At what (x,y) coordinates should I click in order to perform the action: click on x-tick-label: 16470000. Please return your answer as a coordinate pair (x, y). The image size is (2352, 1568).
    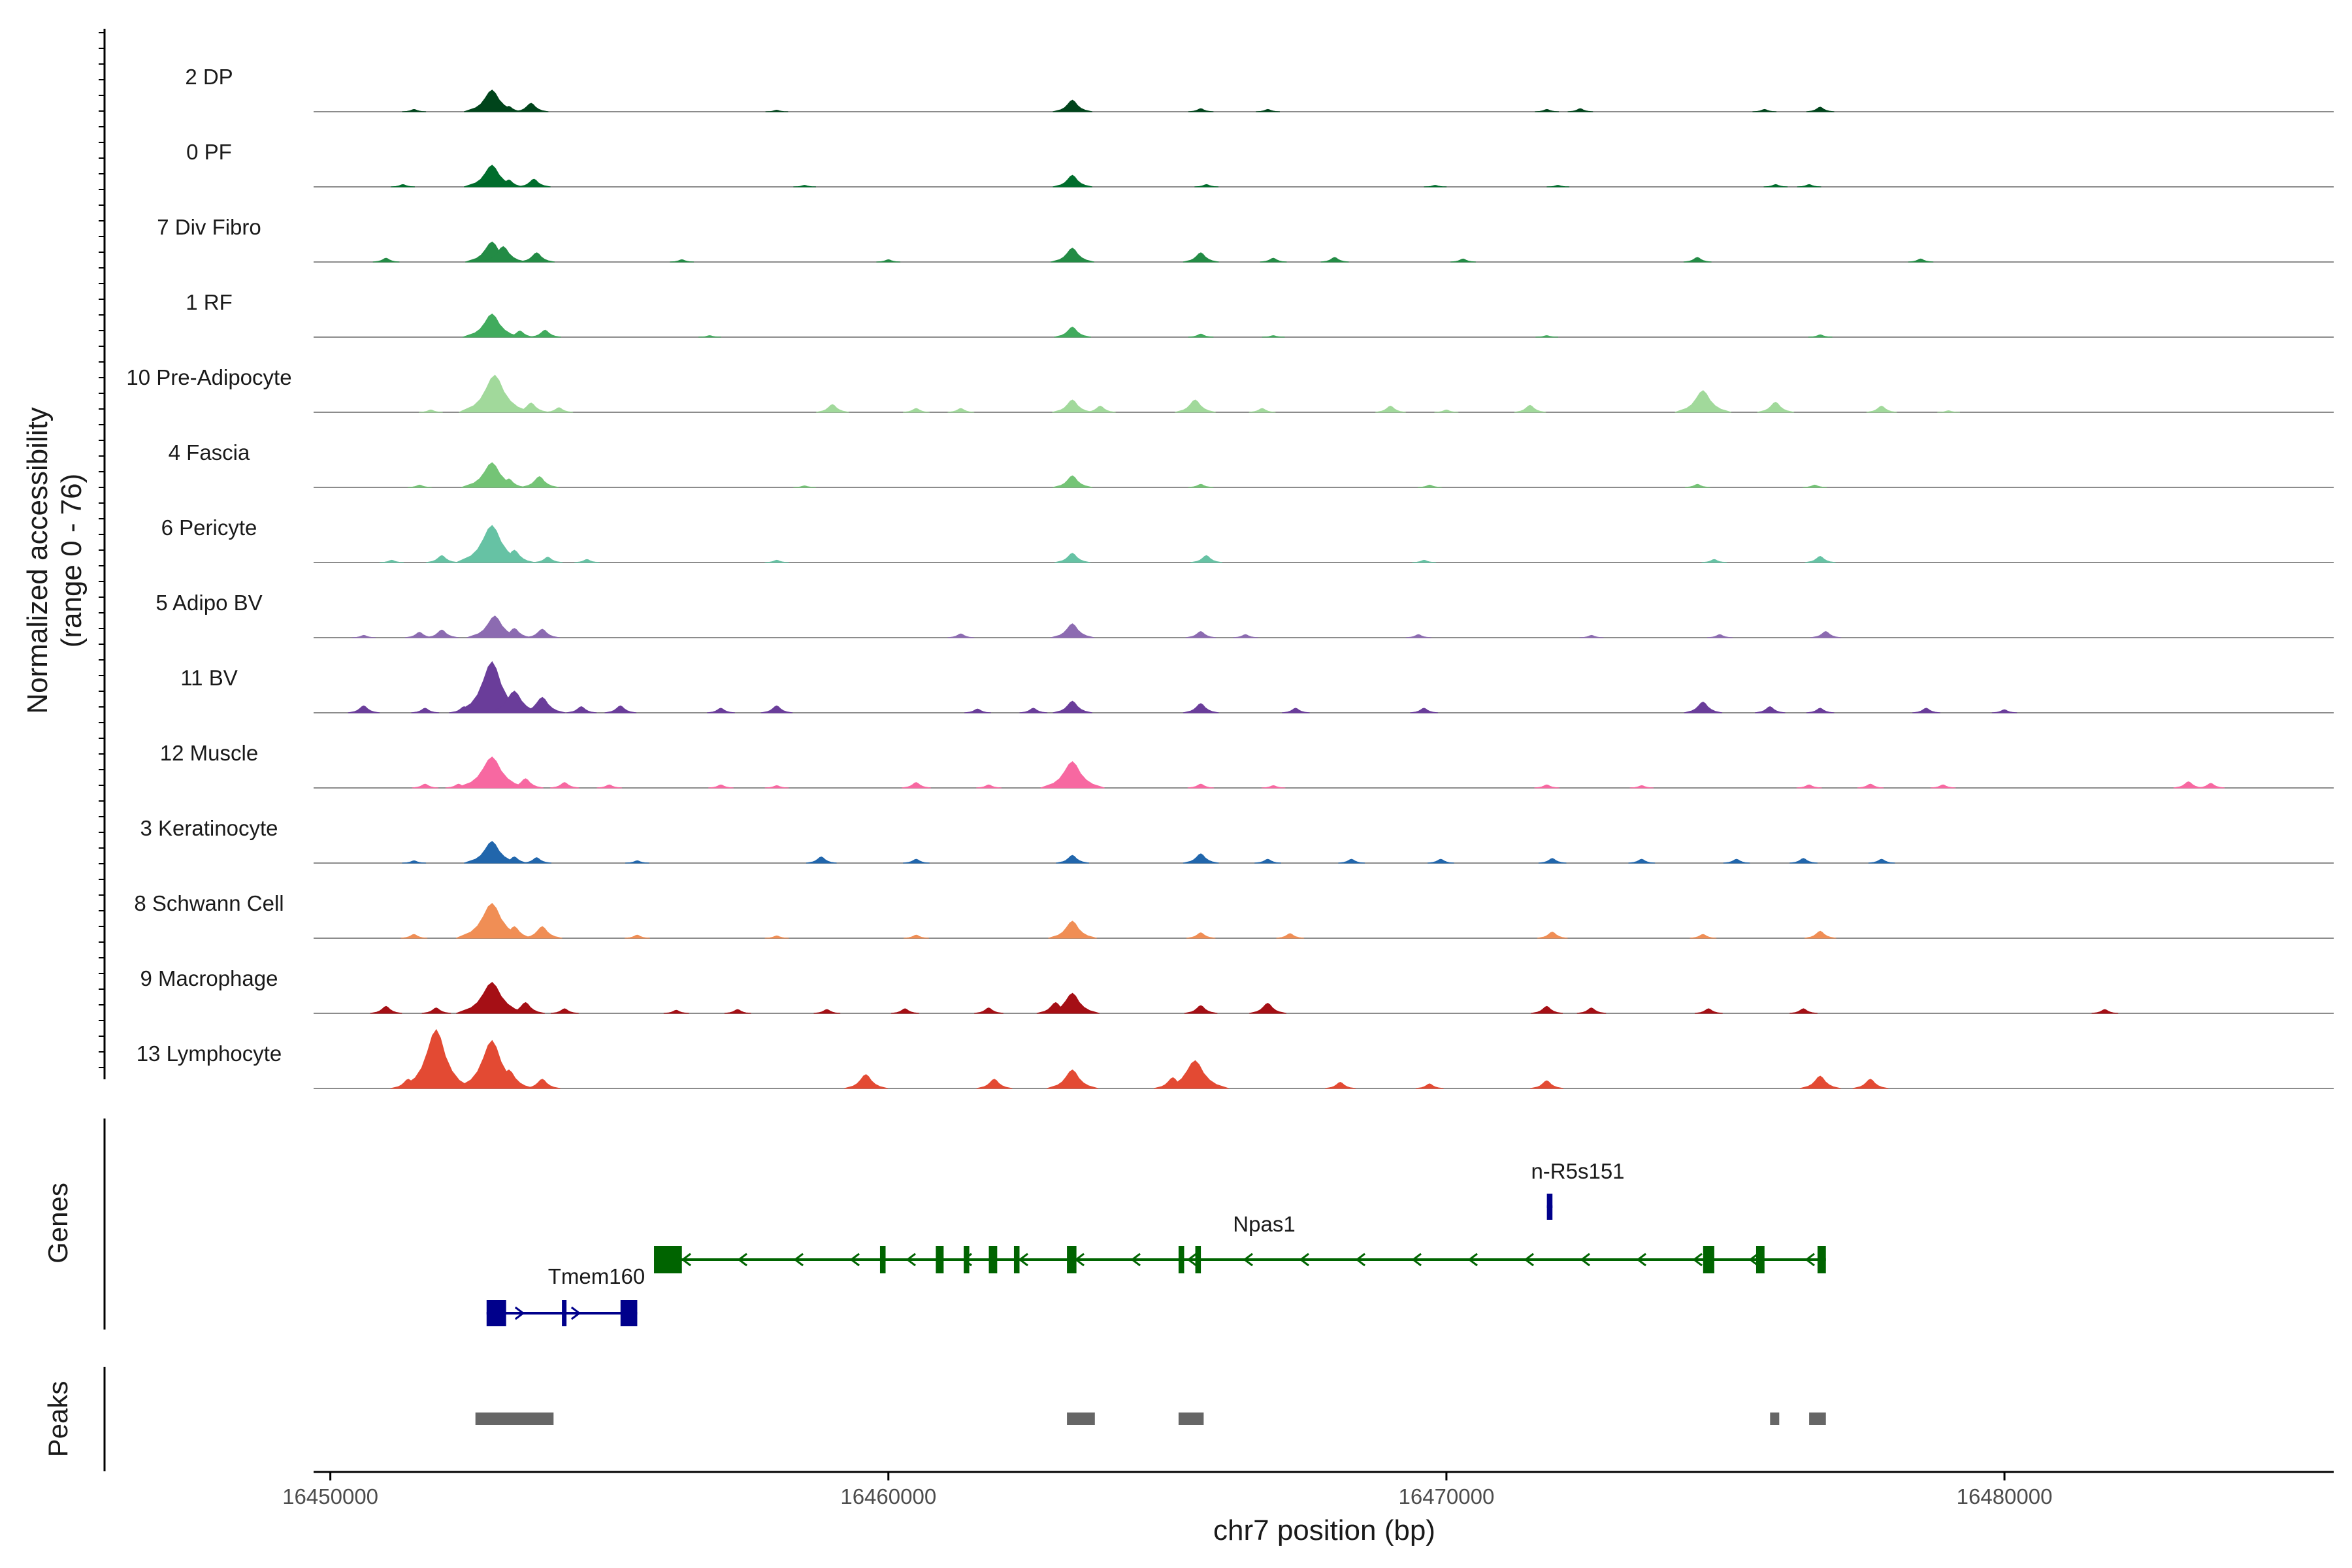
    Looking at the image, I should click on (1446, 1496).